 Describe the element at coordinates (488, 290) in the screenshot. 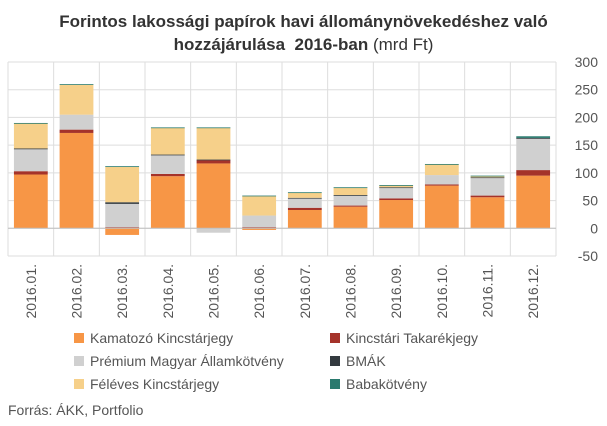

I see `x-tick-label: 2016.11.` at that location.